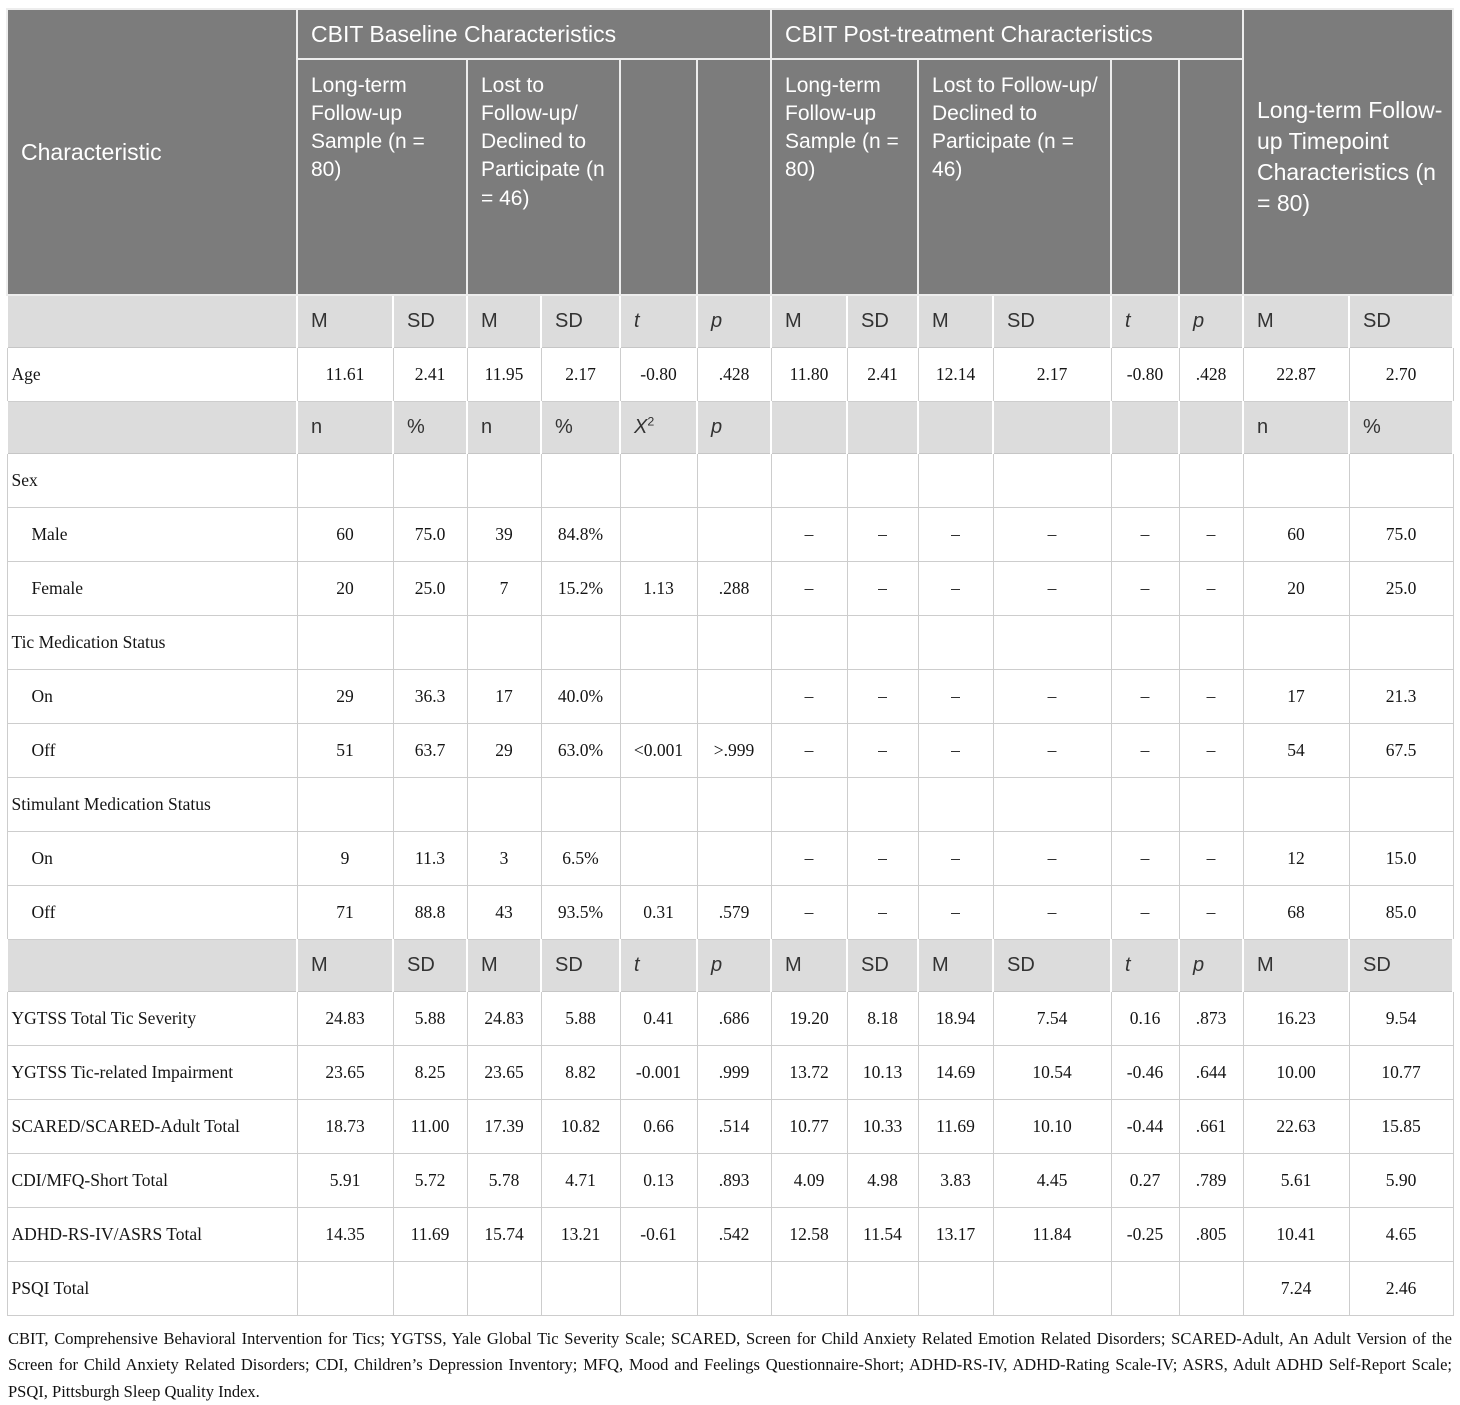  What do you see at coordinates (734, 1018) in the screenshot?
I see `cell: .686` at bounding box center [734, 1018].